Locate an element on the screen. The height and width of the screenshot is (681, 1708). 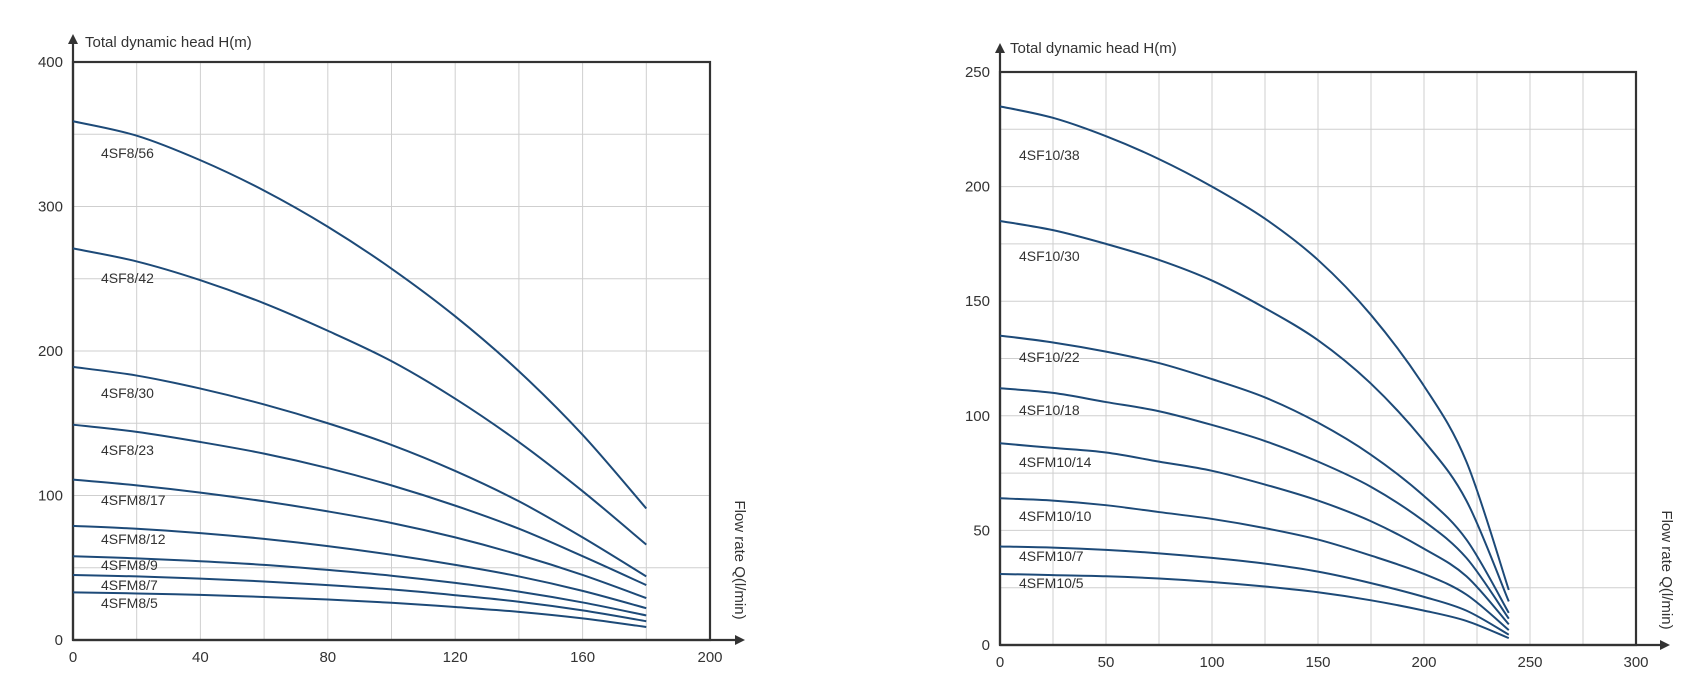
y-tick-label: 400 is located at coordinates (50, 62).